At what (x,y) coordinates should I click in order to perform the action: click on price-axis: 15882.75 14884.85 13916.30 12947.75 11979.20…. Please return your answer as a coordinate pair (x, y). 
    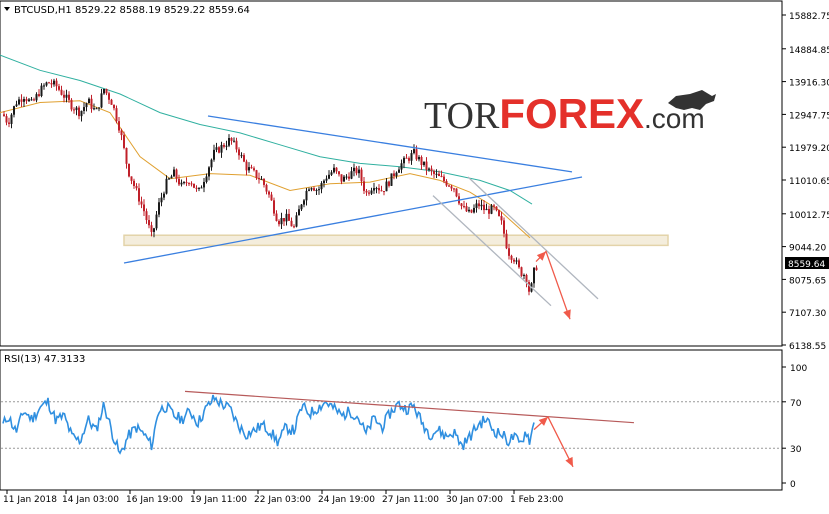
    Looking at the image, I should click on (805, 182).